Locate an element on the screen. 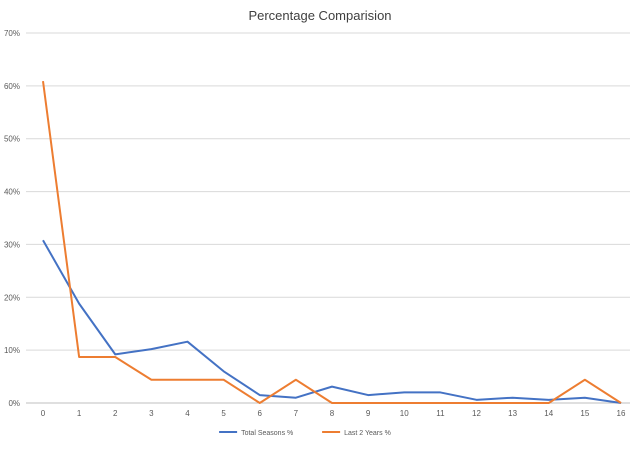 The width and height of the screenshot is (640, 451). x-tick-label: 14 is located at coordinates (548, 413).